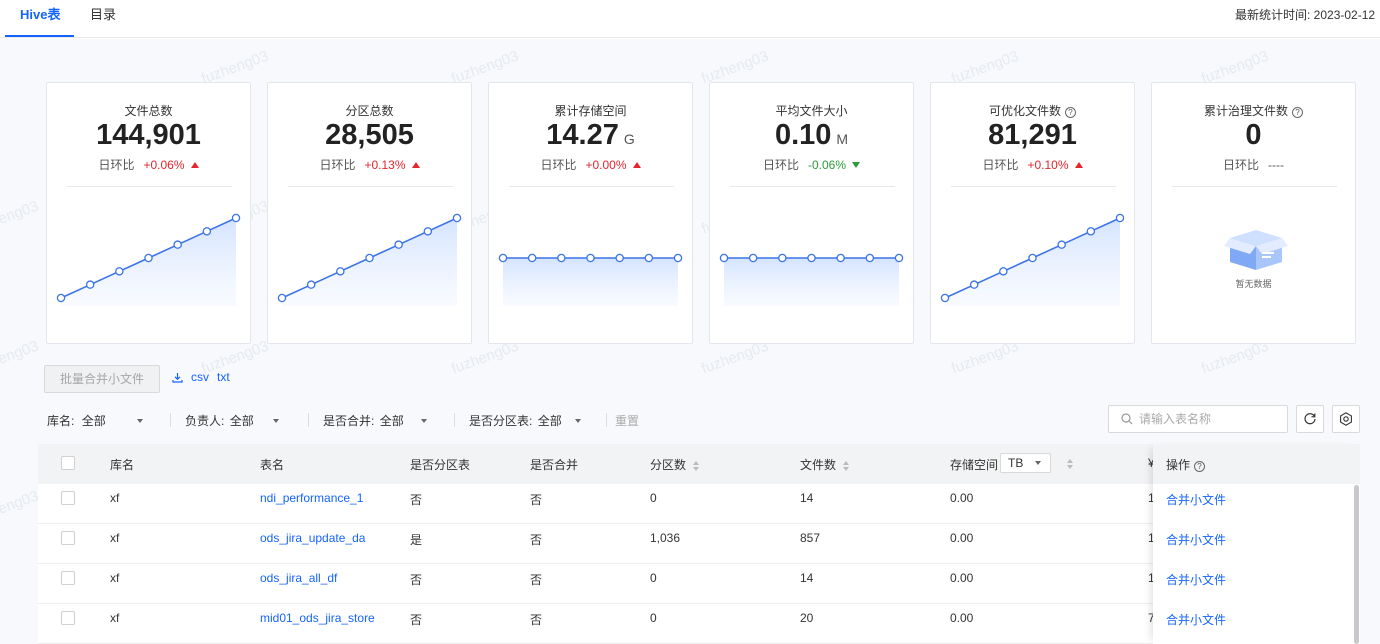  I want to click on col-action: 操作?, so click(1186, 464).